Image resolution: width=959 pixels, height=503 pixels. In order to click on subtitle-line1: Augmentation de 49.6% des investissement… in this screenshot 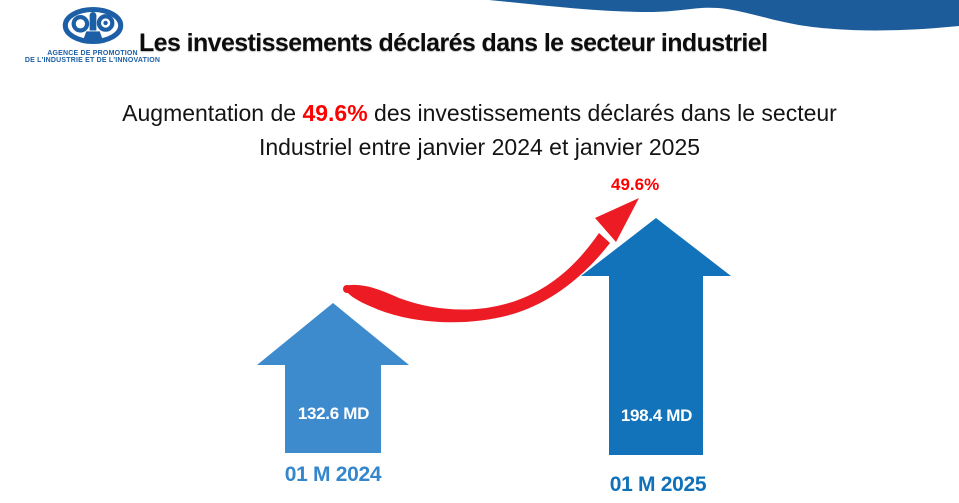, I will do `click(479, 113)`.